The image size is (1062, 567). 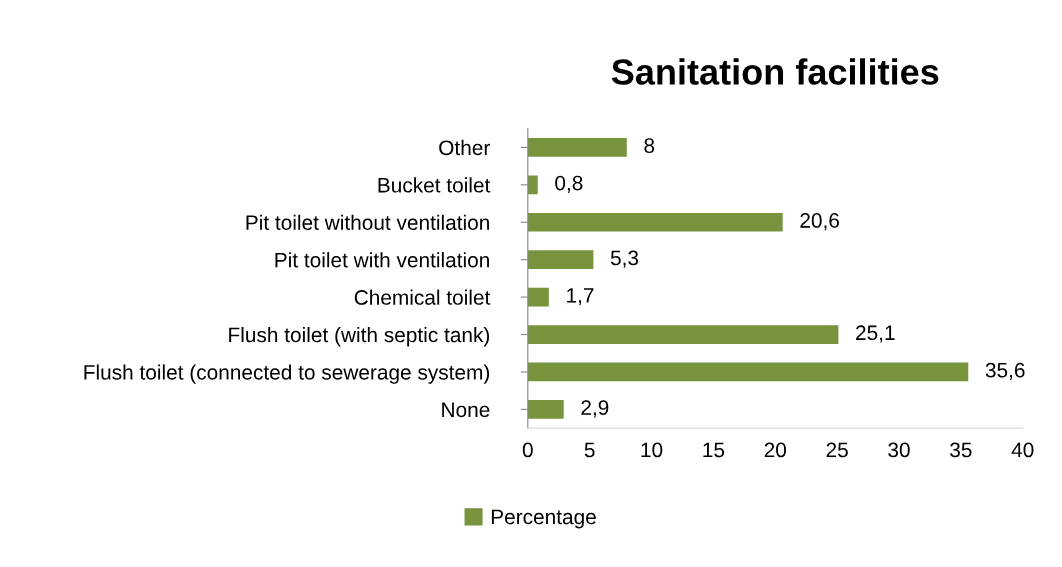 I want to click on y-tick-label: Chemical toilet, so click(x=422, y=297).